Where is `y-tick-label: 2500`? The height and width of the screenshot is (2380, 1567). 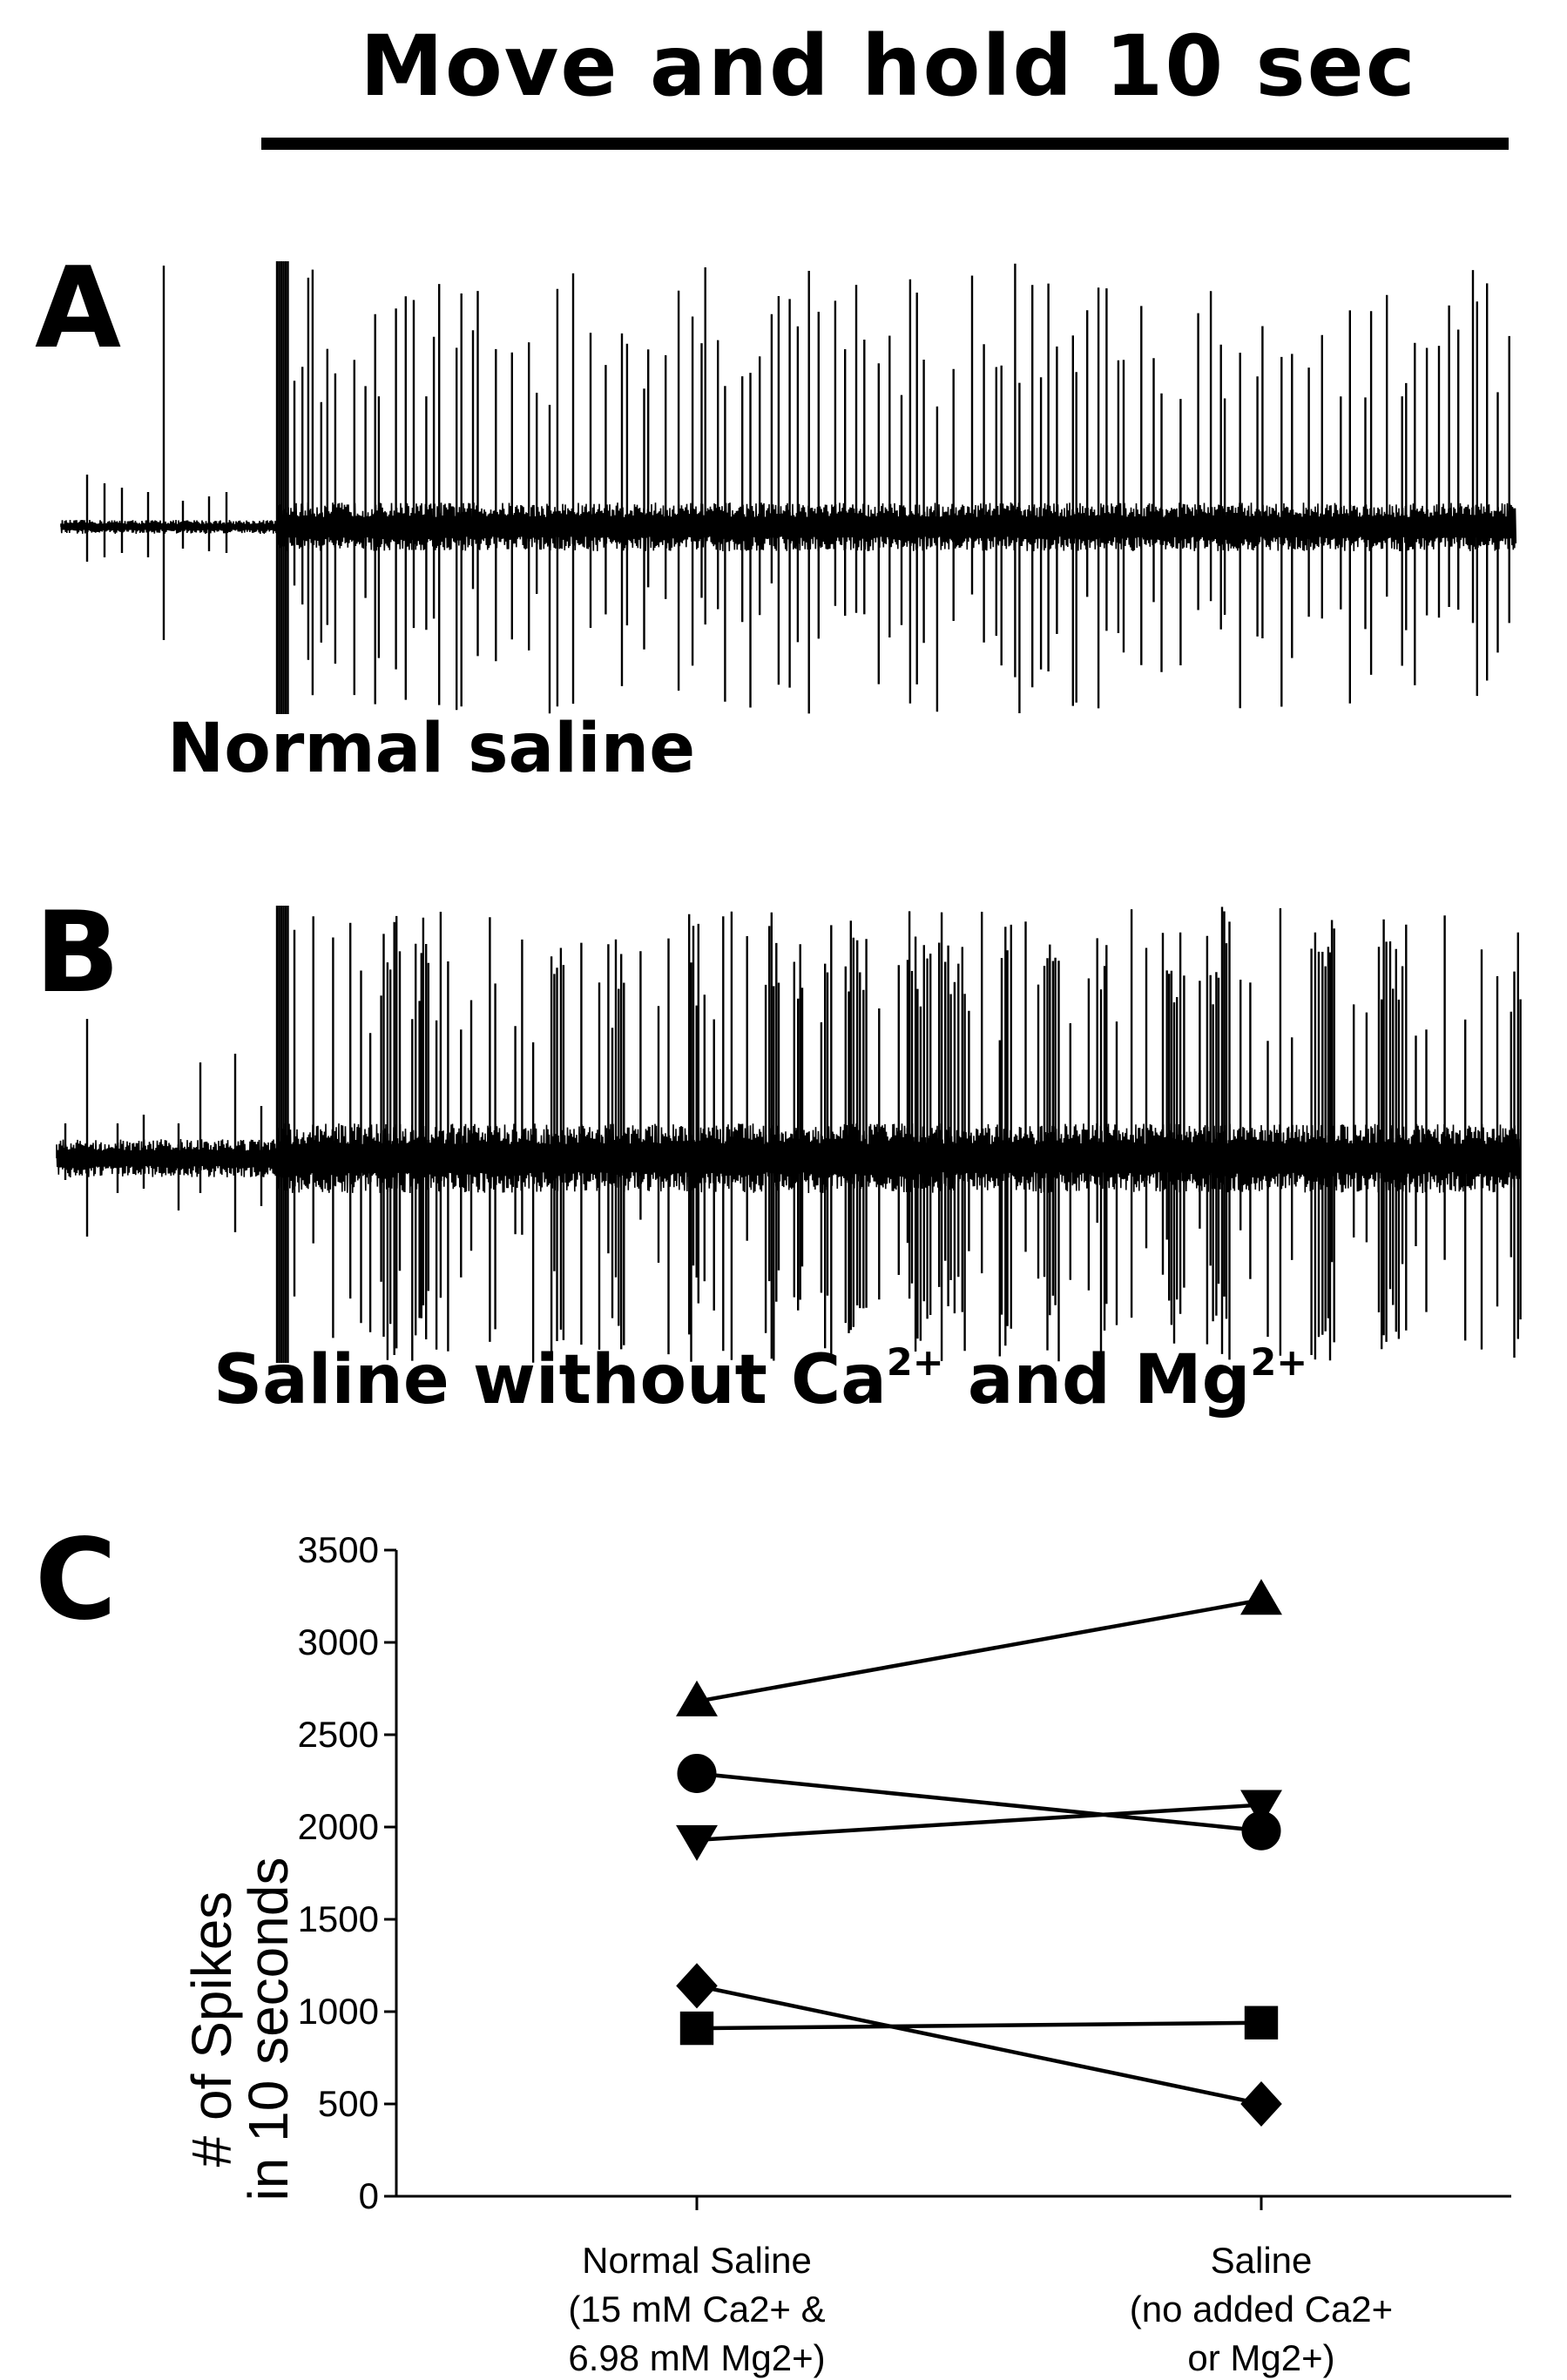 y-tick-label: 2500 is located at coordinates (338, 1734).